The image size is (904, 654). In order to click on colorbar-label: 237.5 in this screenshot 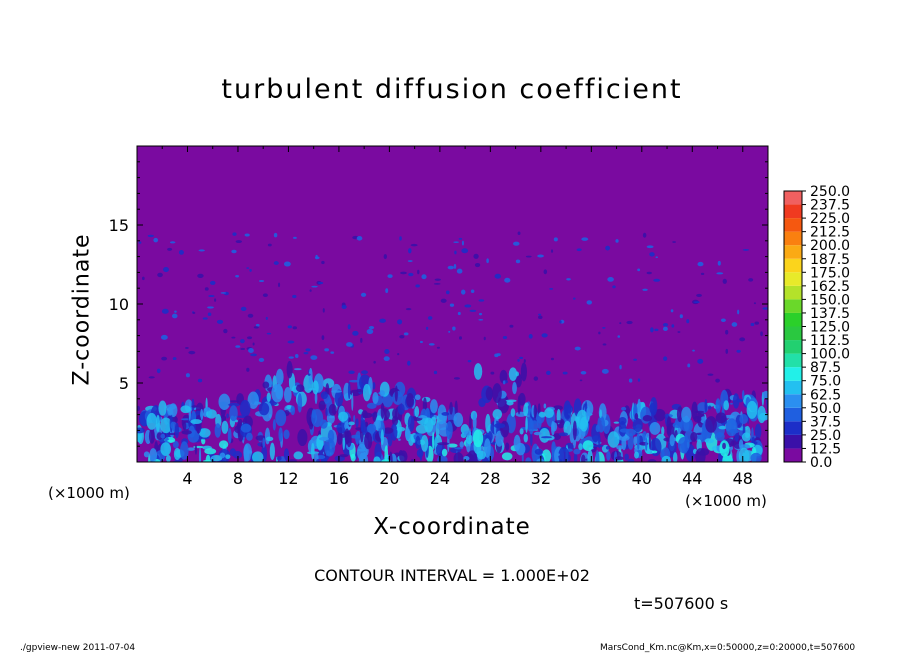, I will do `click(830, 206)`.